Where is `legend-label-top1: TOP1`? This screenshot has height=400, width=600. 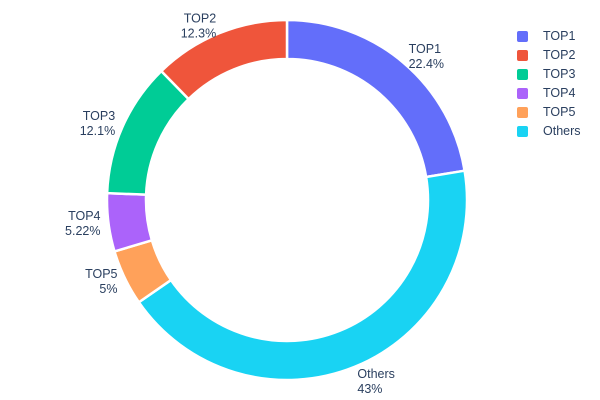
legend-label-top1: TOP1 is located at coordinates (559, 36).